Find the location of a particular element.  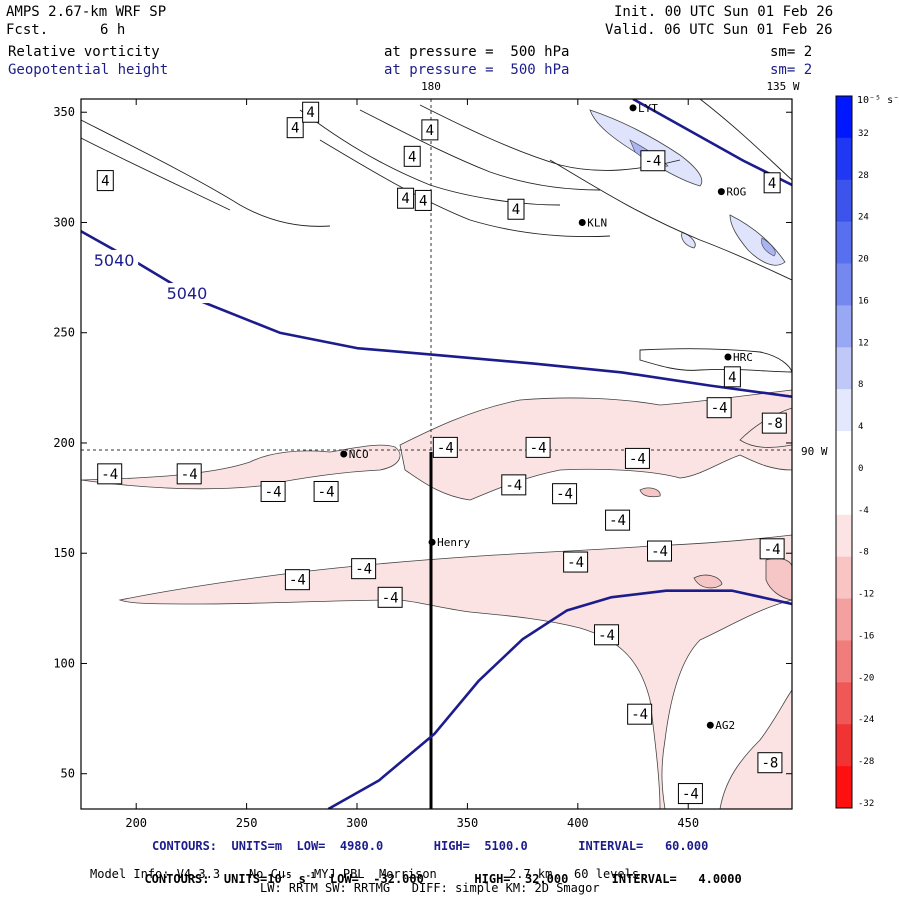

colorbar-tick-label: -28 is located at coordinates (866, 762).